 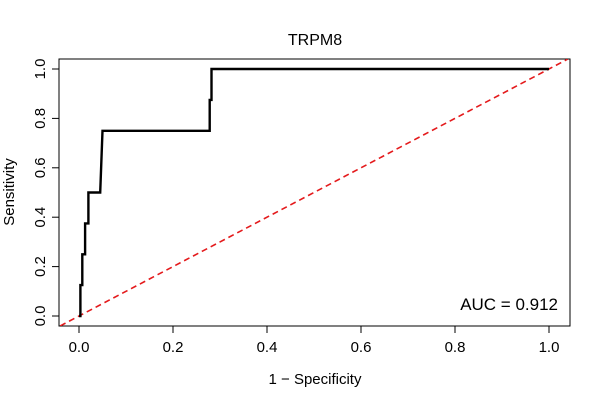 I want to click on y-tick-label: 0.4, so click(x=40, y=217).